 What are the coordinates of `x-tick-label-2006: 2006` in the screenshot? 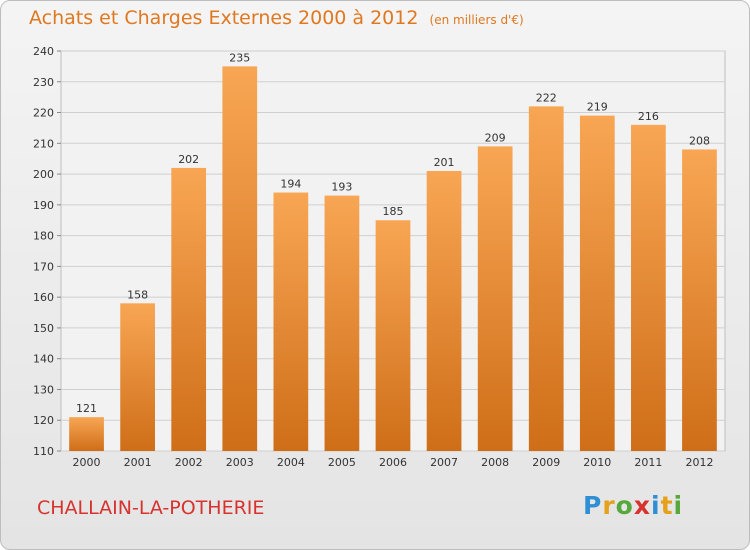 It's located at (393, 462).